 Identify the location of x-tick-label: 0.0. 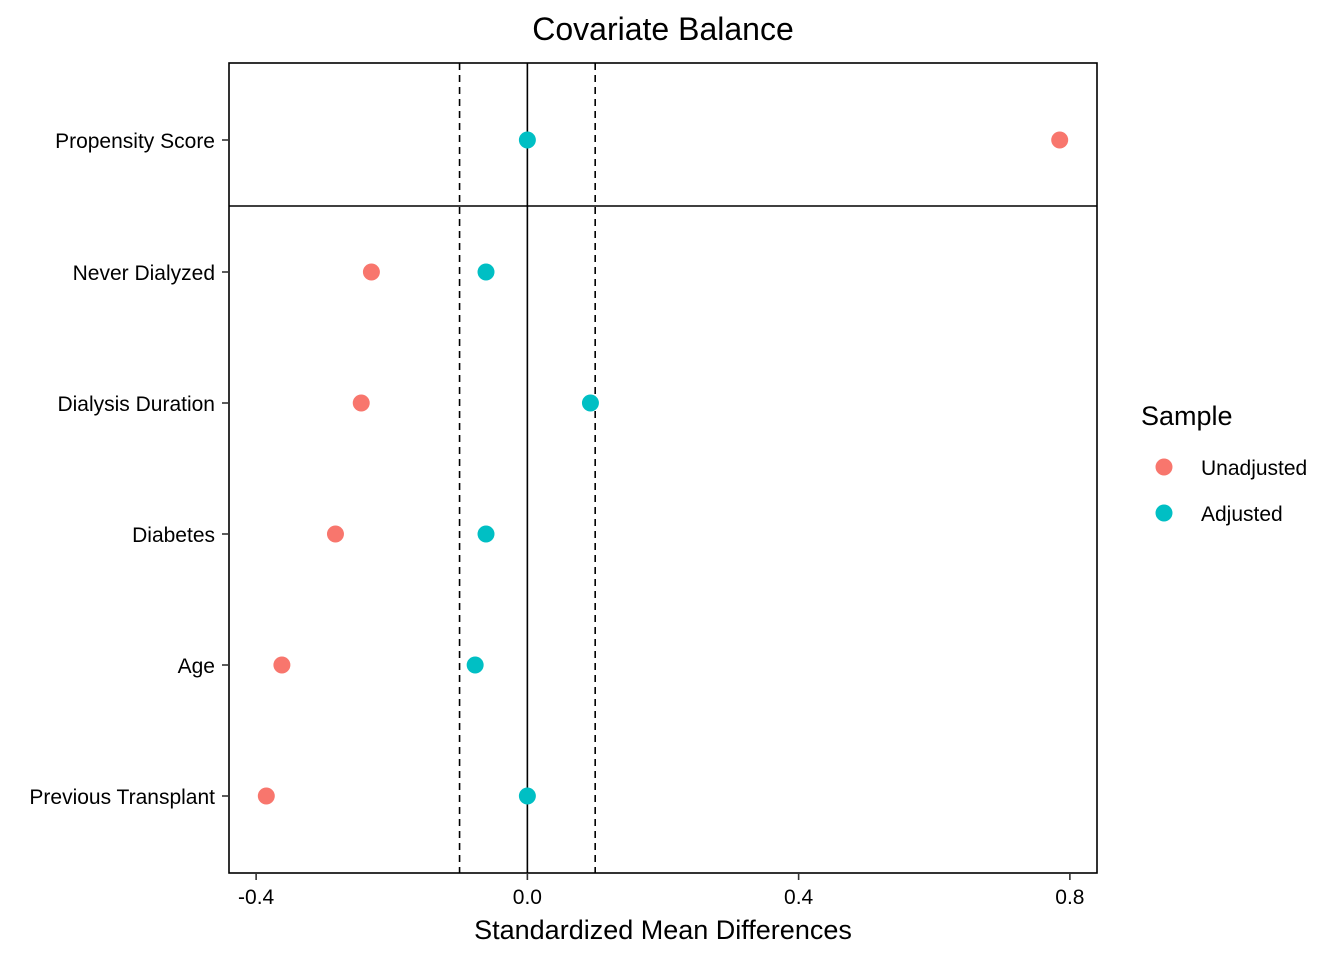
(527, 897).